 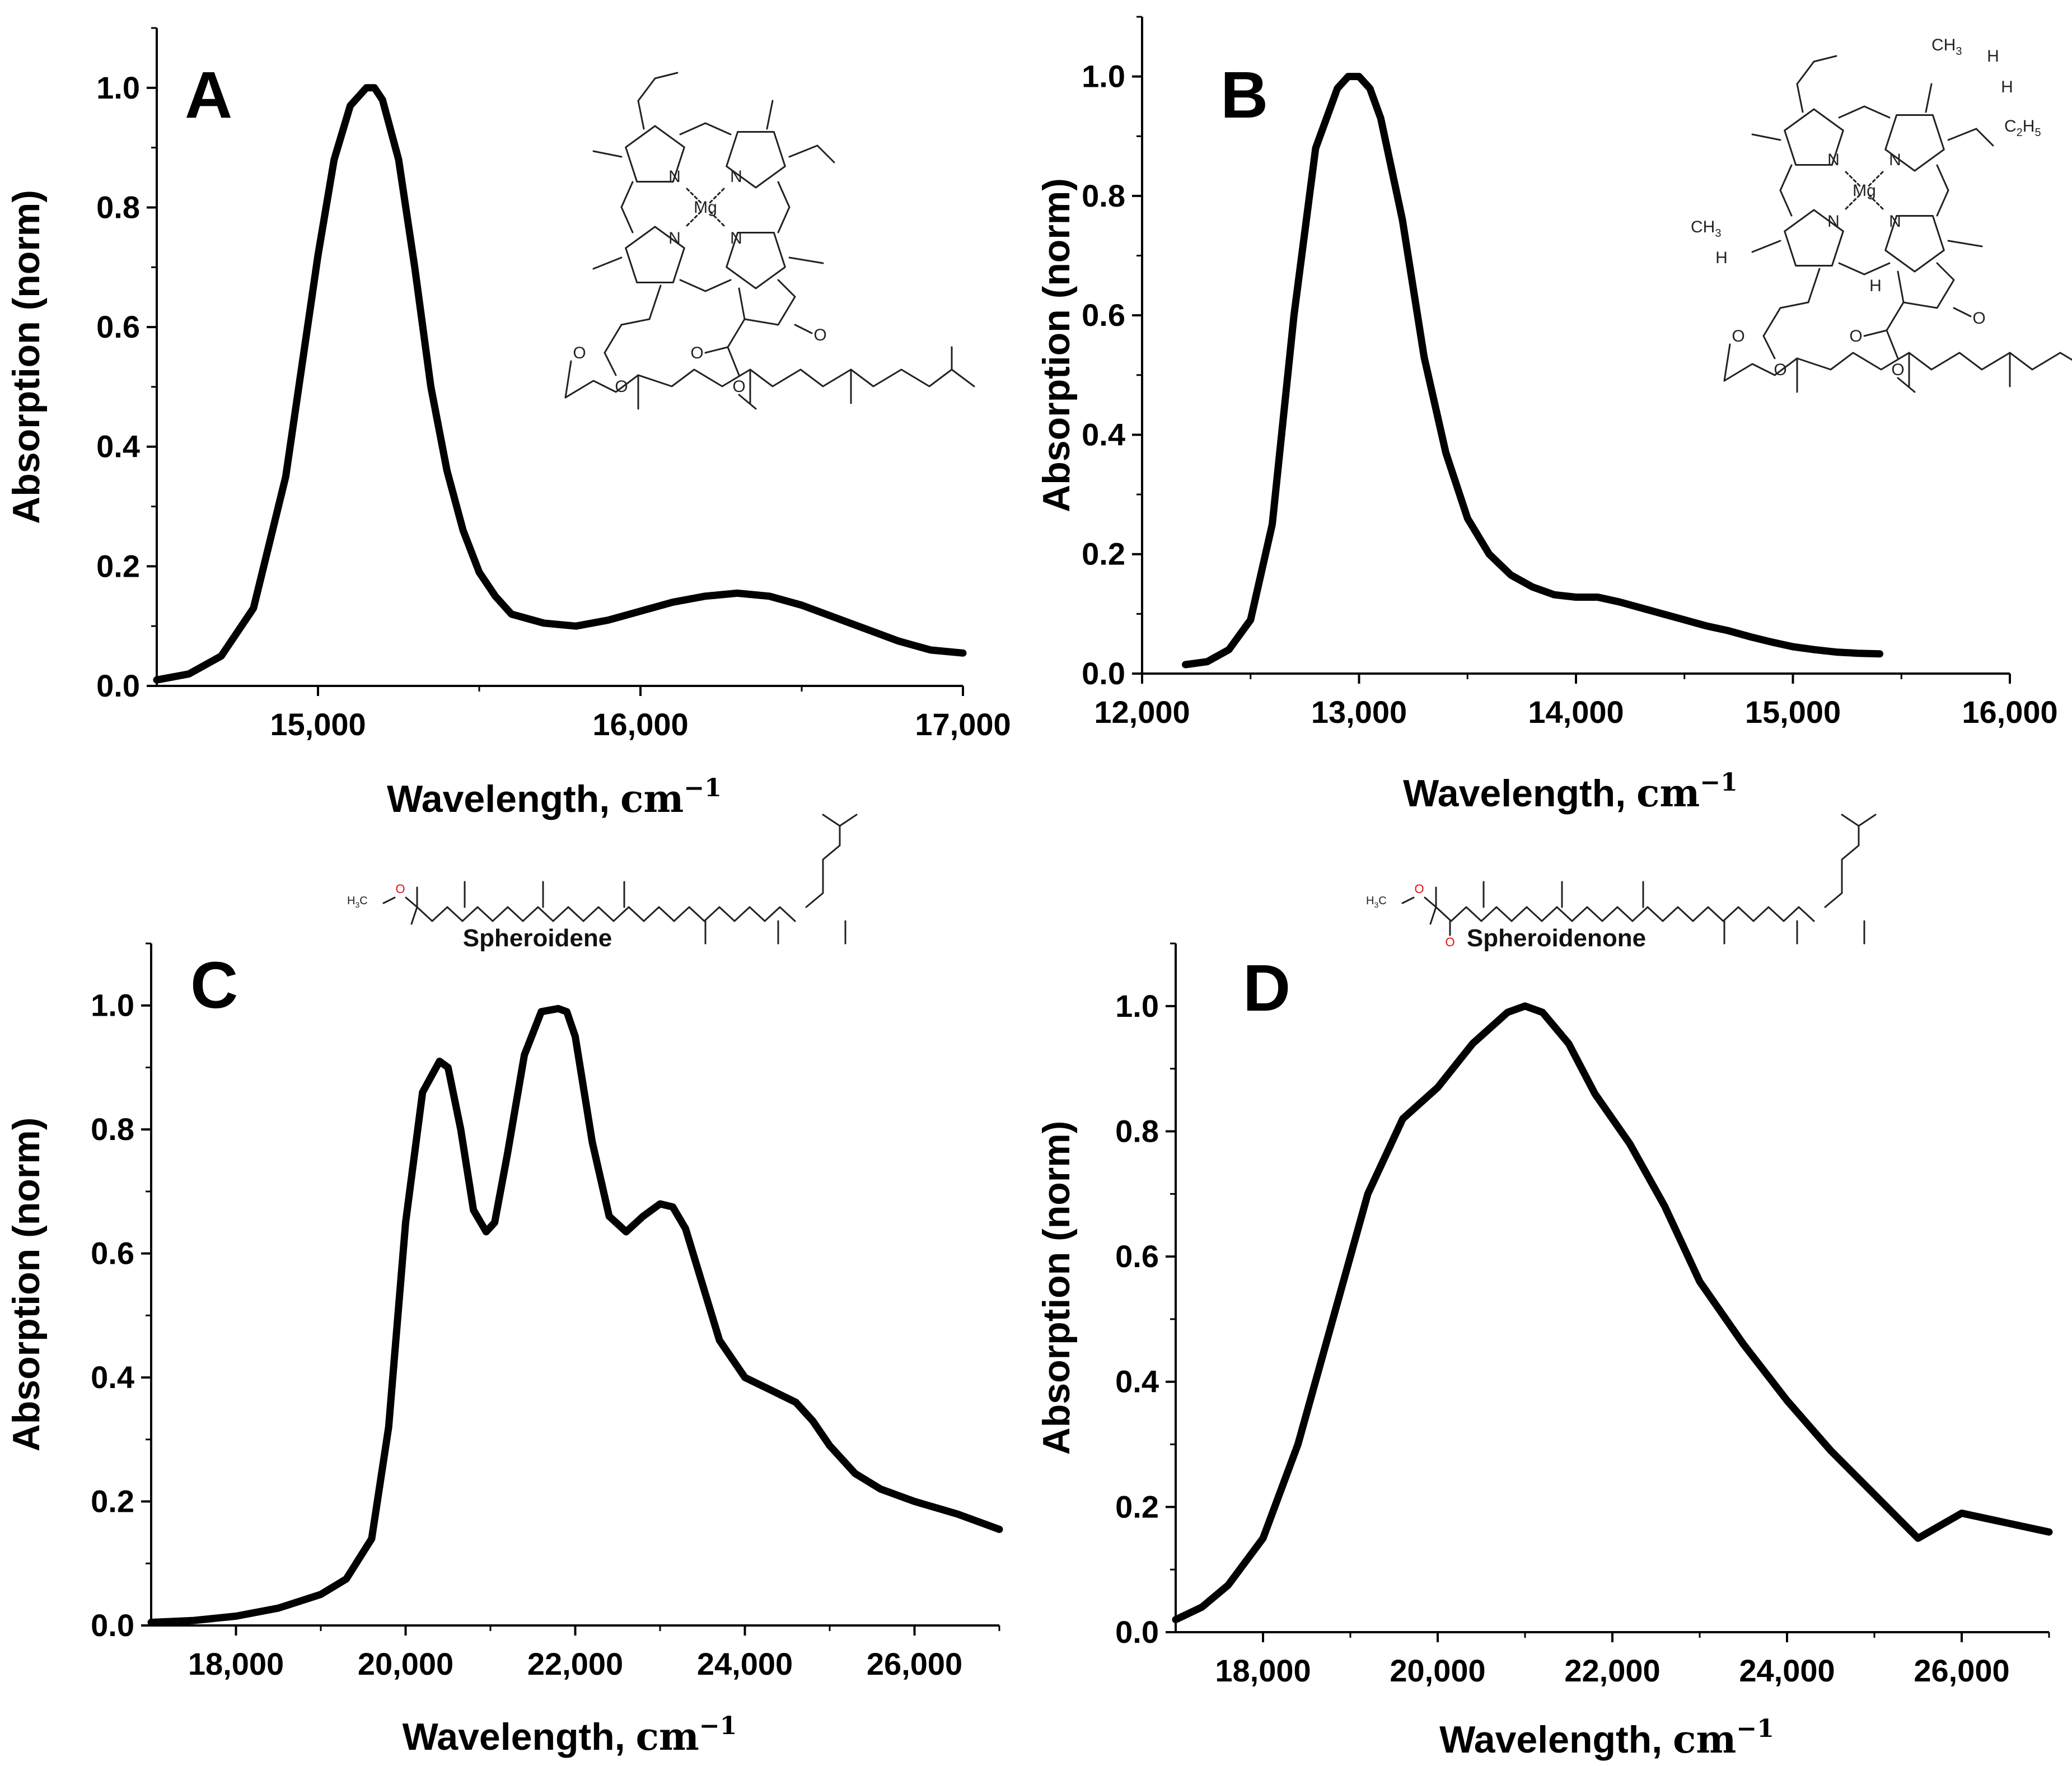 What do you see at coordinates (1625, 914) in the screenshot?
I see `polyene-chain` at bounding box center [1625, 914].